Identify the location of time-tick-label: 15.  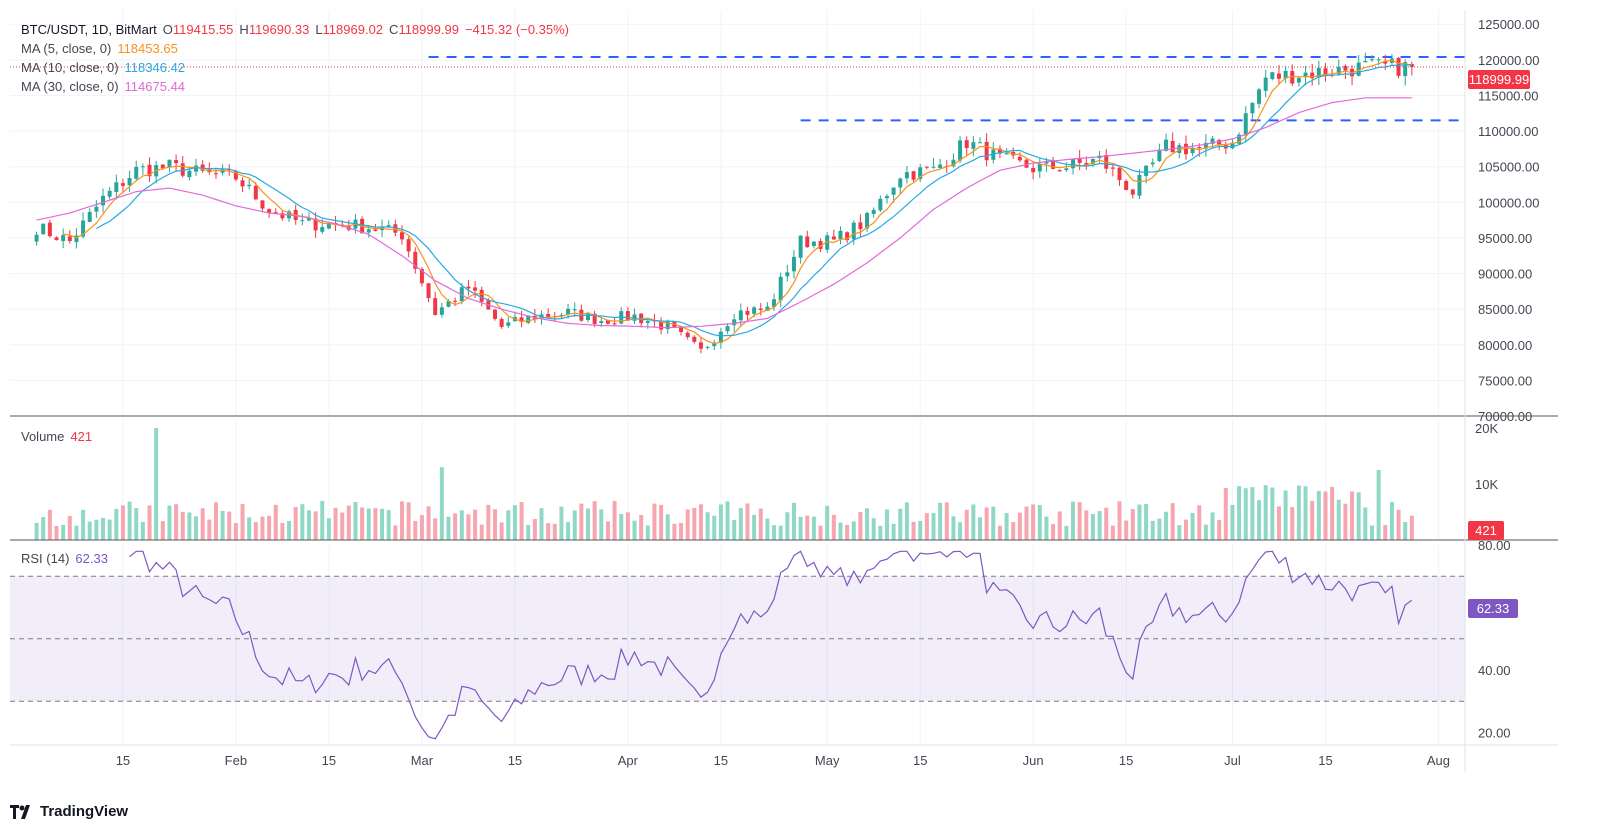
(515, 760).